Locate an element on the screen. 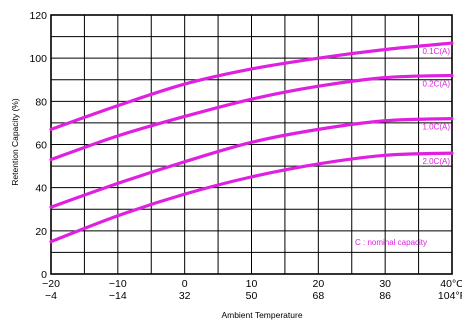  y-tick-label: 80 is located at coordinates (41, 102).